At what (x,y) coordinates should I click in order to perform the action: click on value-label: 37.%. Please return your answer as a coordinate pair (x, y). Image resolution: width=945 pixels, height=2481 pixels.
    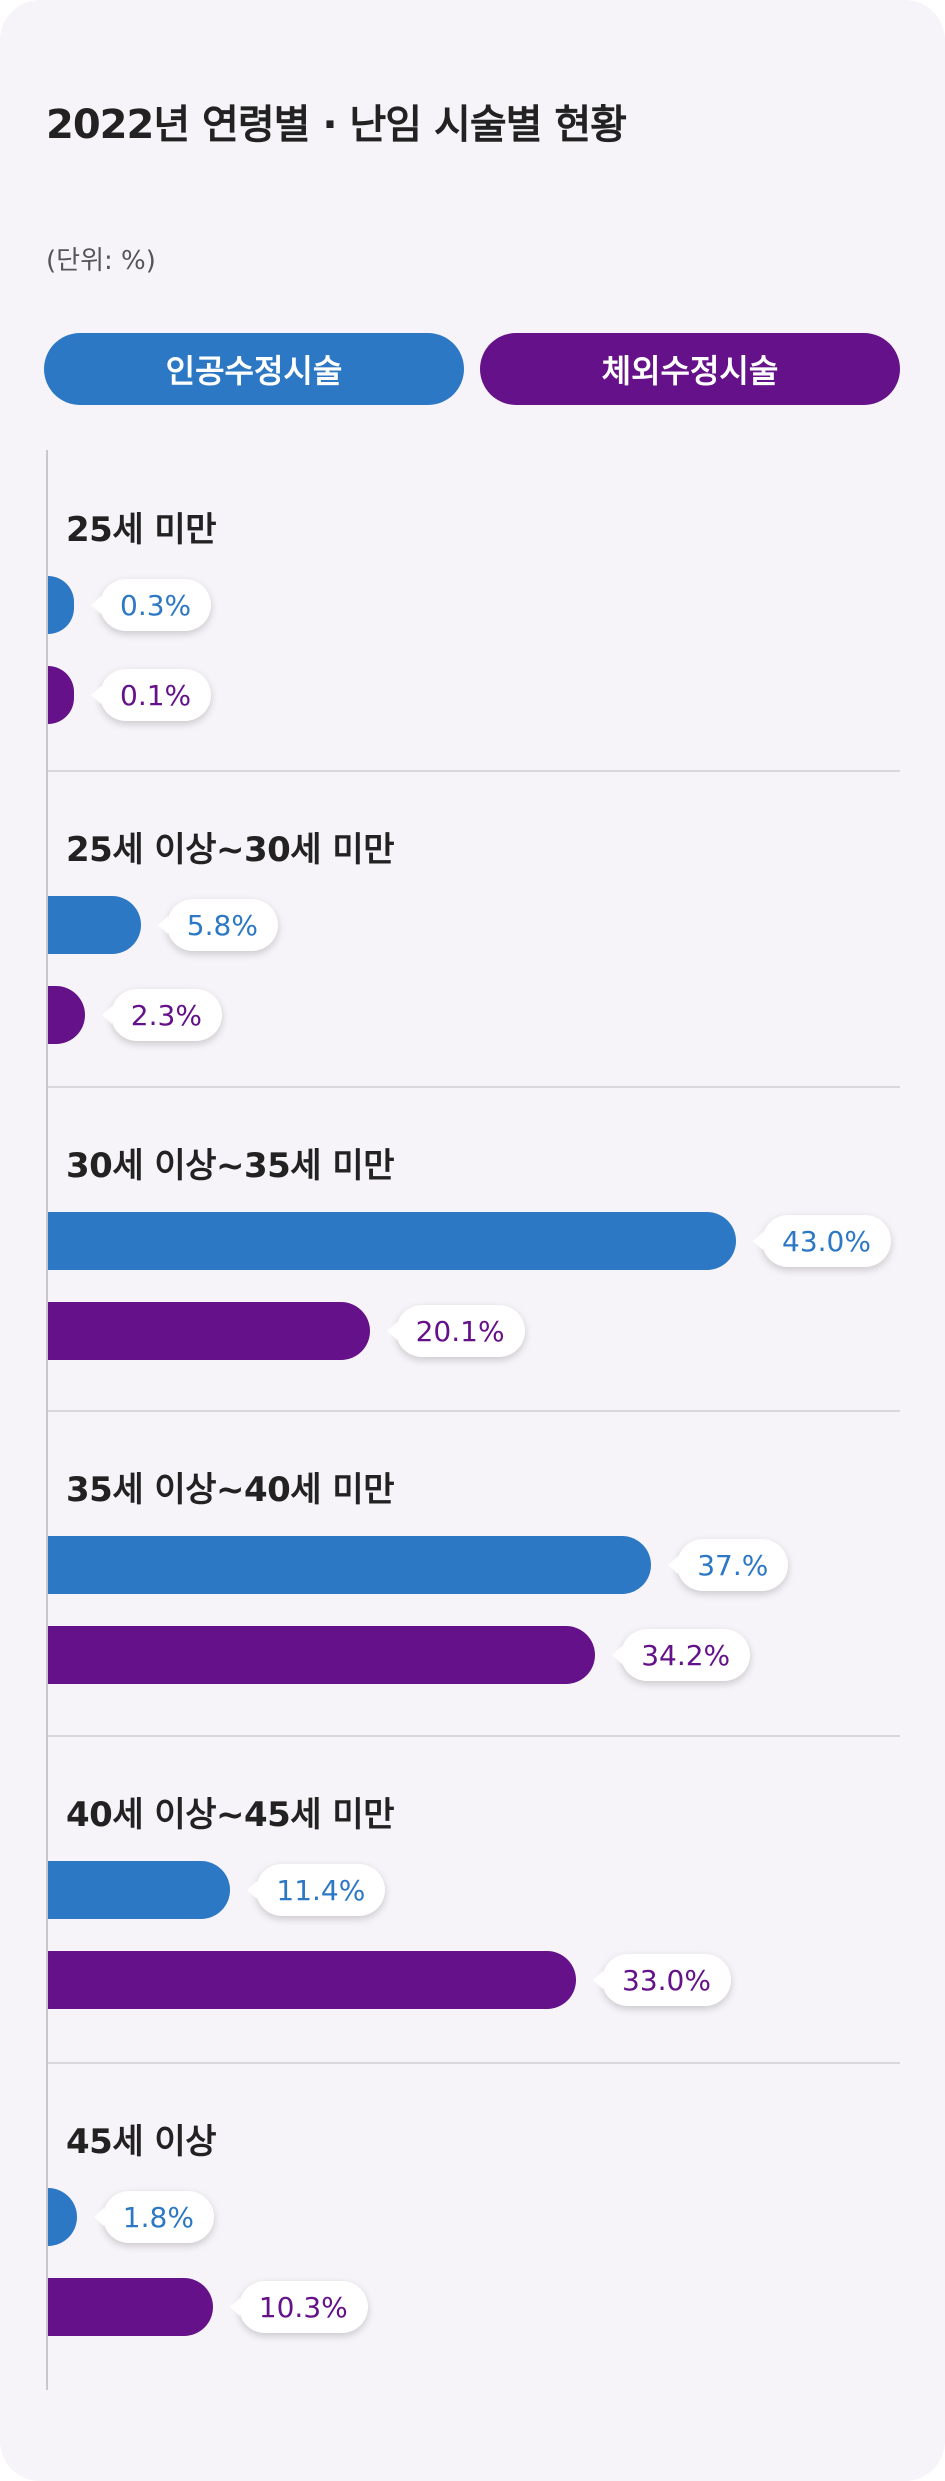
    Looking at the image, I should click on (732, 1565).